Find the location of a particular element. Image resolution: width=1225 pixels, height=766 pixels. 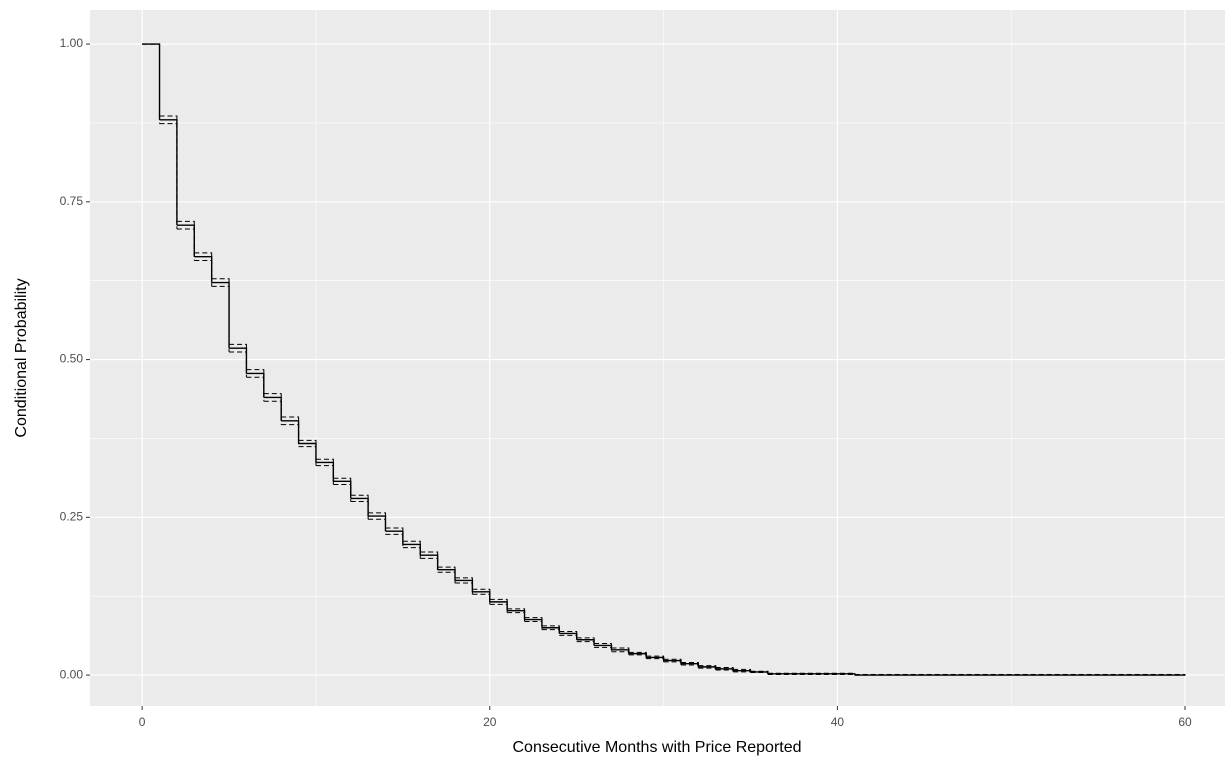

y-tick-label: 1.00 is located at coordinates (72, 43).